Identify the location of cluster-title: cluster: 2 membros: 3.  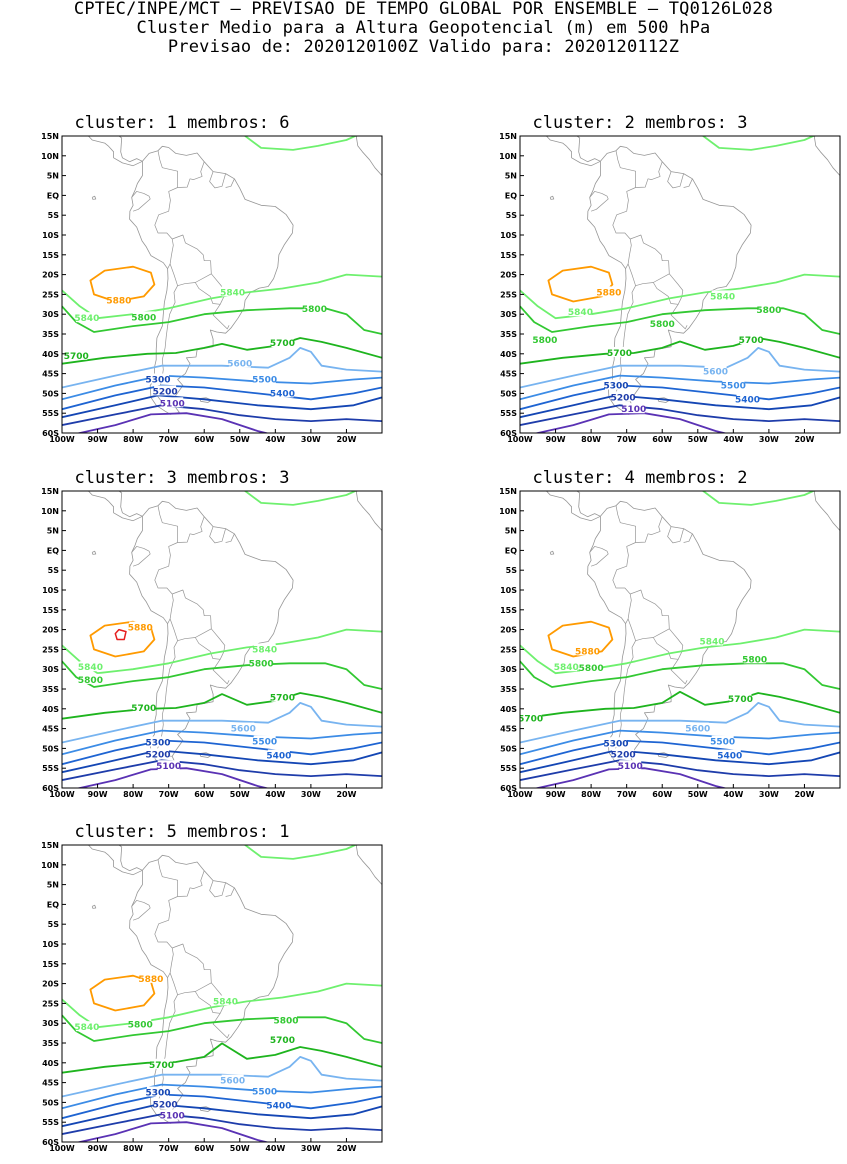
(640, 123).